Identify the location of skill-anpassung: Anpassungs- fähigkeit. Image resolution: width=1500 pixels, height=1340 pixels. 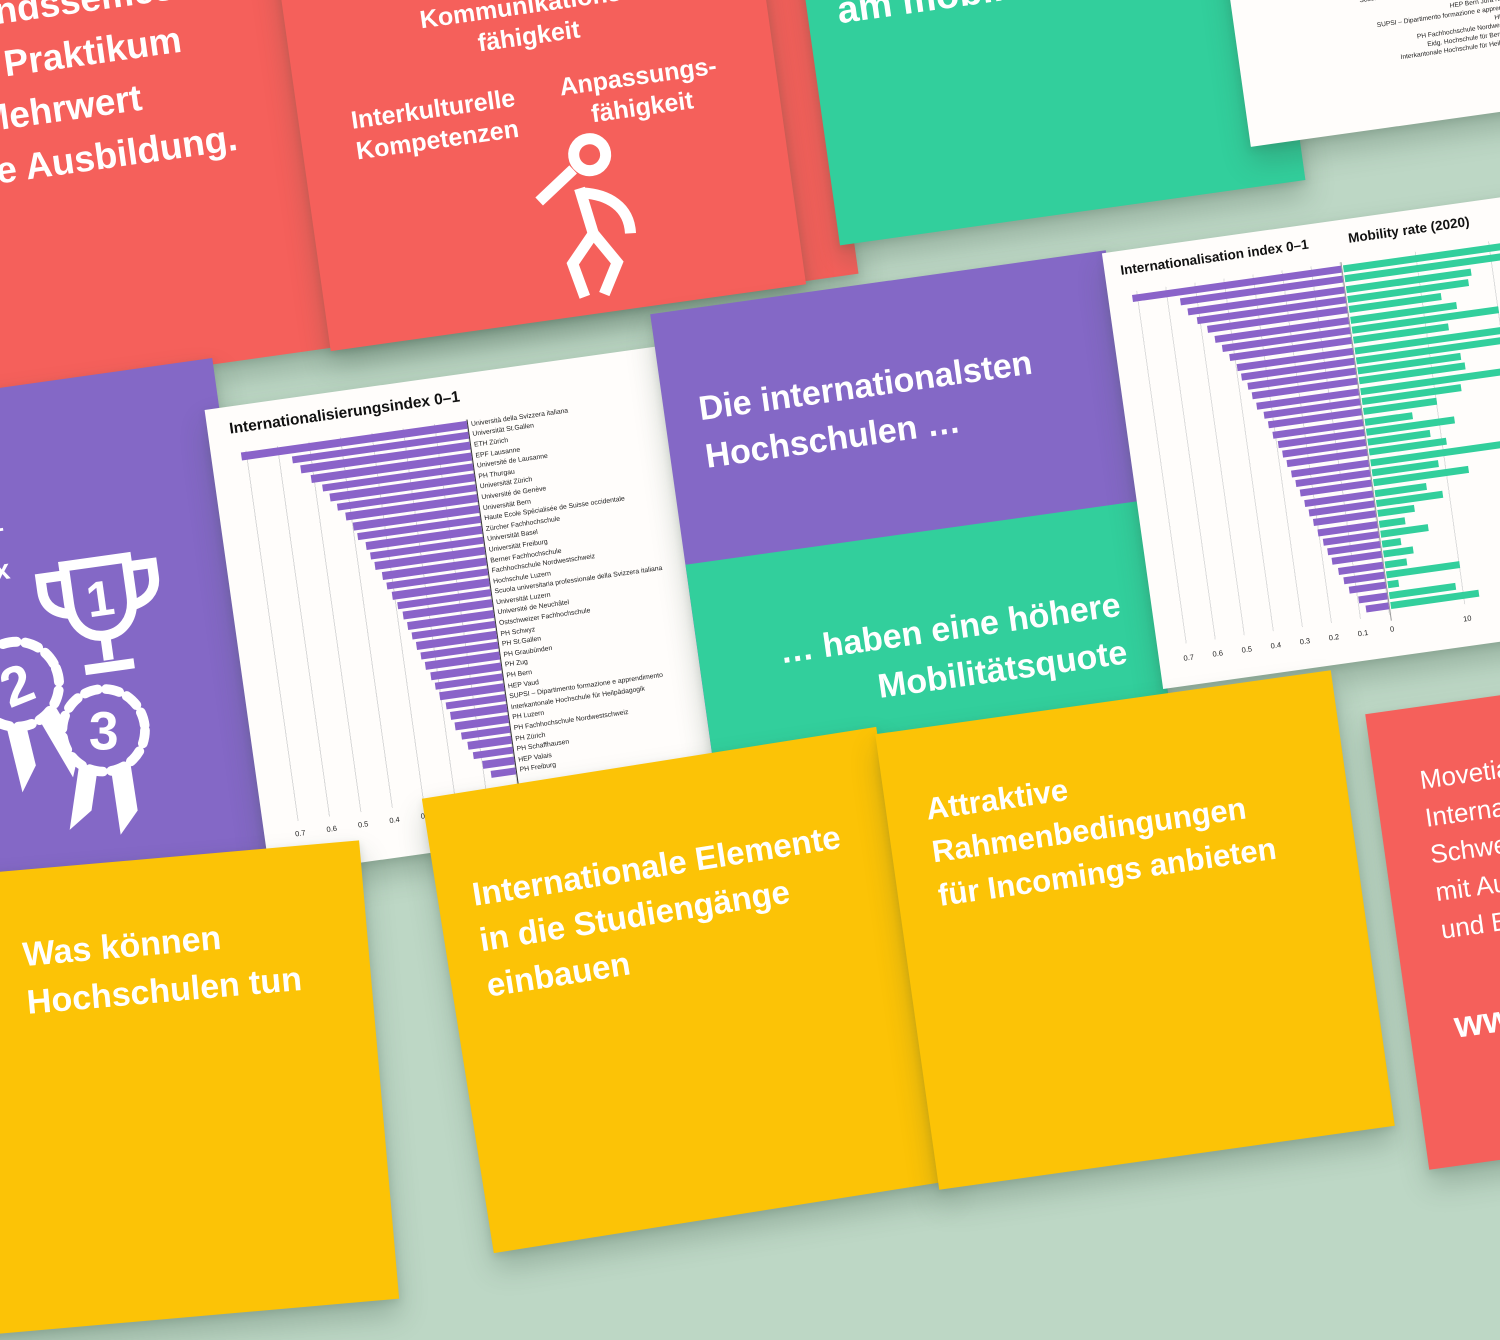
(638, 90).